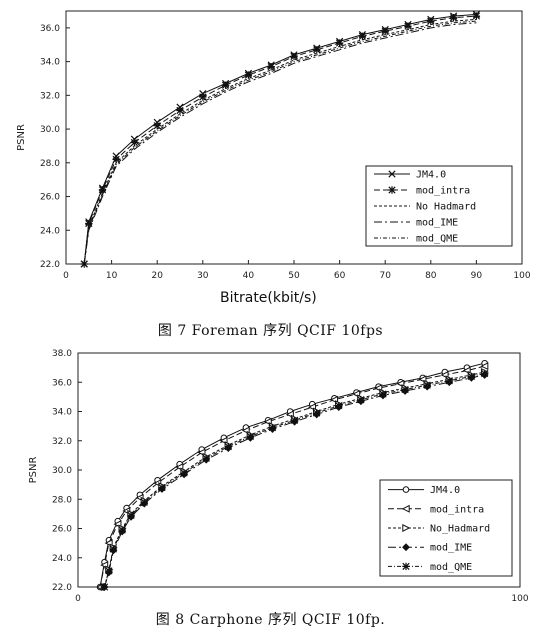 This screenshot has height=640, width=541. What do you see at coordinates (385, 276) in the screenshot?
I see `x-tick-label: 70` at bounding box center [385, 276].